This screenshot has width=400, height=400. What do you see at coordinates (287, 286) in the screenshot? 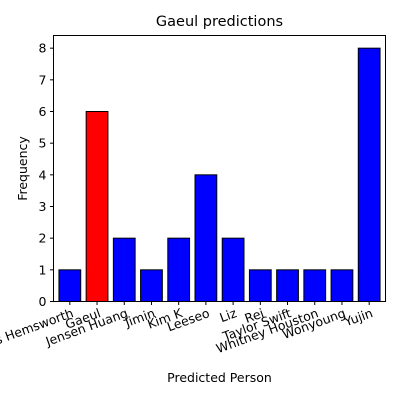
I see `bar-taylor-swift` at bounding box center [287, 286].